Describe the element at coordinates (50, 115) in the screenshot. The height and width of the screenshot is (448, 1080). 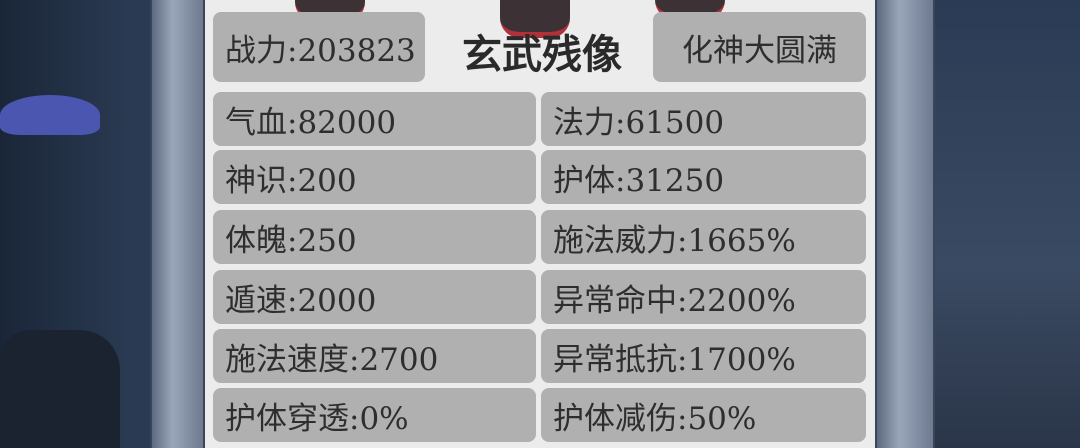
I see `mushroom-decoration` at that location.